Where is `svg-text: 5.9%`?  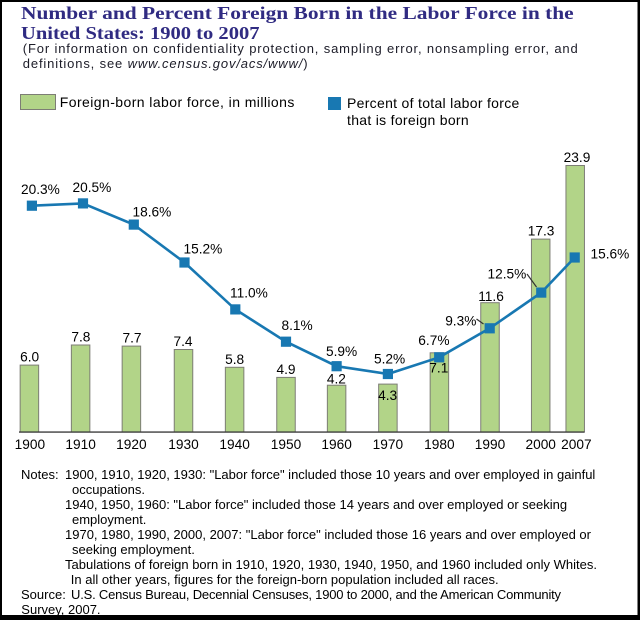
svg-text: 5.9% is located at coordinates (341, 351).